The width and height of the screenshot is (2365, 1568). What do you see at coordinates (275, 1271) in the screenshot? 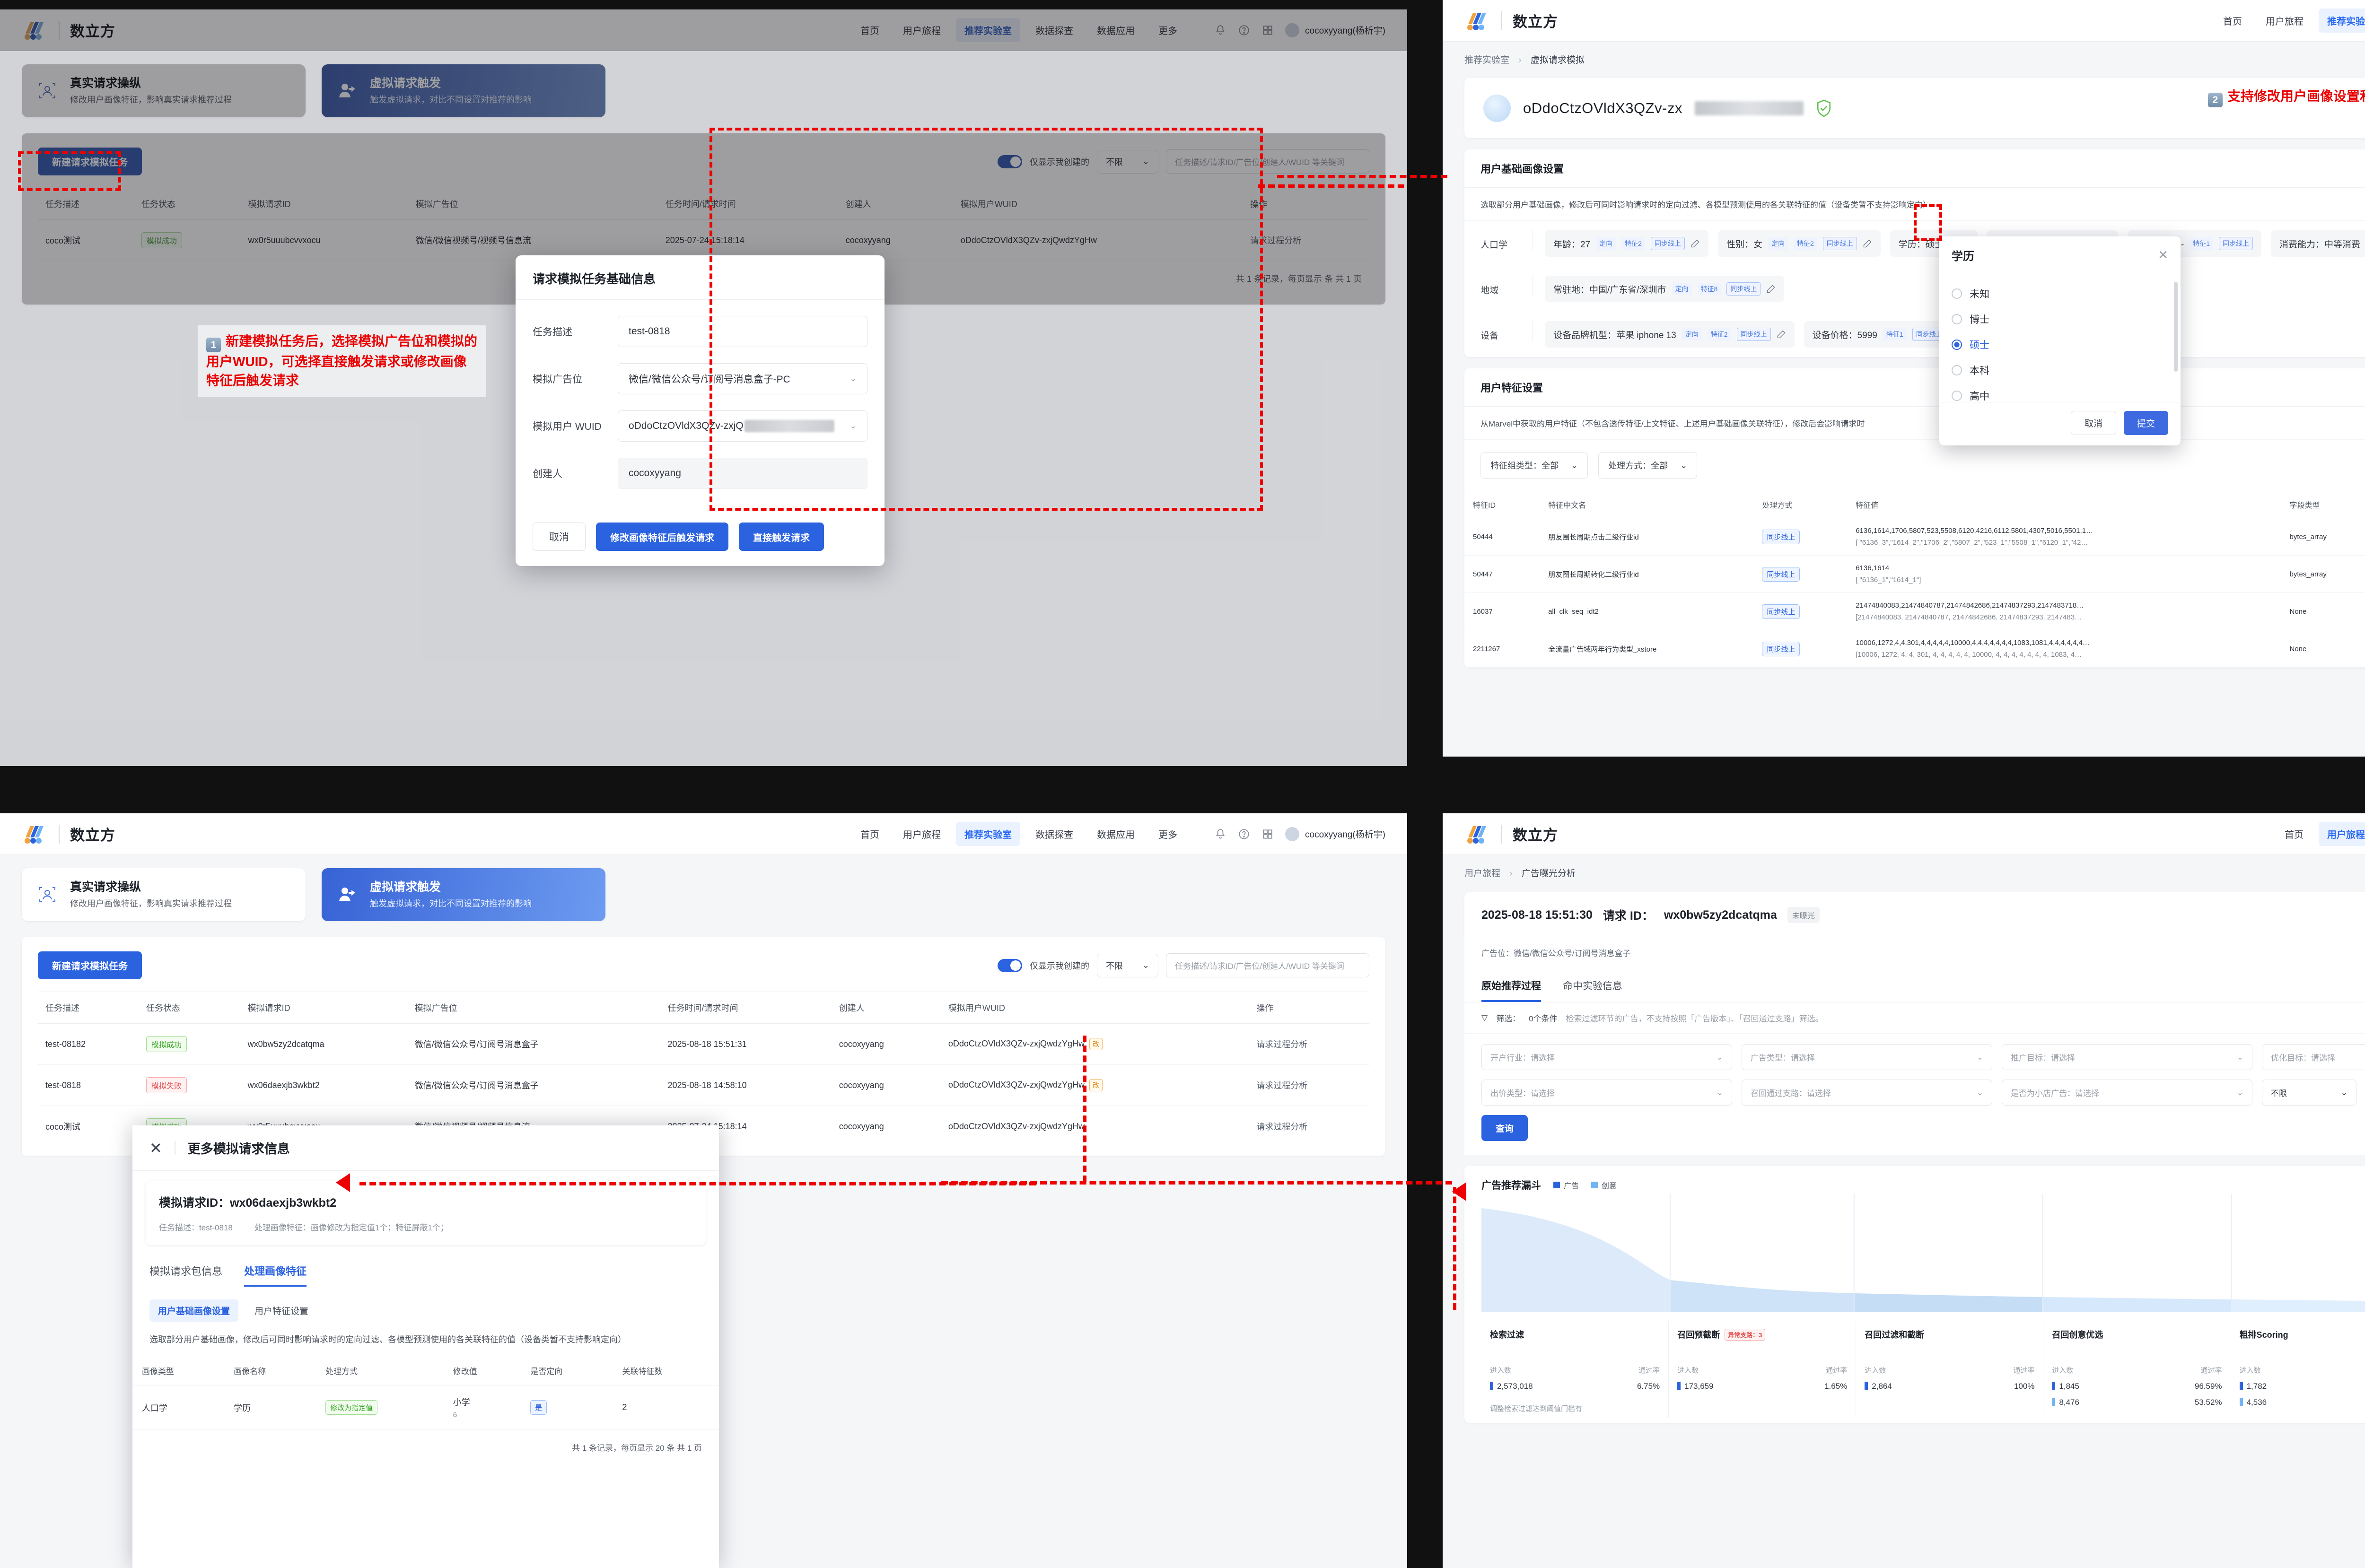
I see `tab-processed-profile: 处理画像特征` at bounding box center [275, 1271].